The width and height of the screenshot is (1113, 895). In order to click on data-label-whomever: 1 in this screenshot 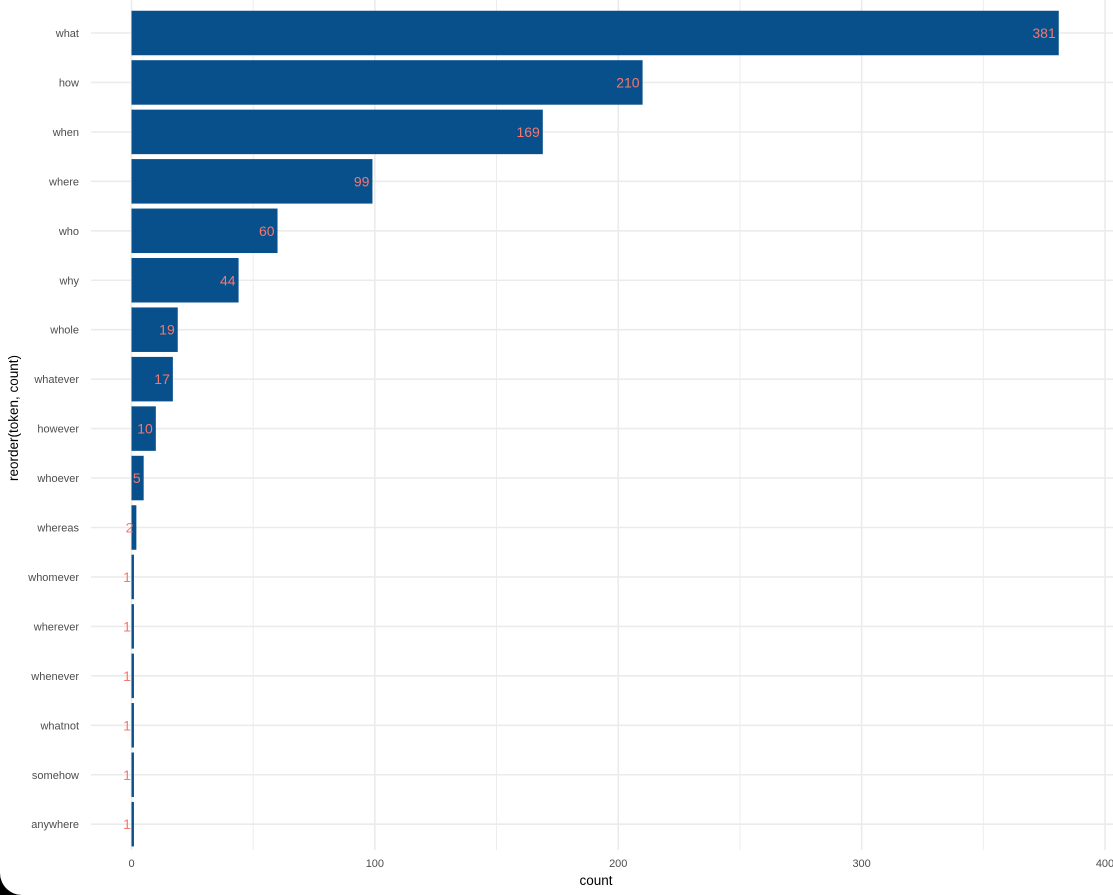, I will do `click(127, 577)`.